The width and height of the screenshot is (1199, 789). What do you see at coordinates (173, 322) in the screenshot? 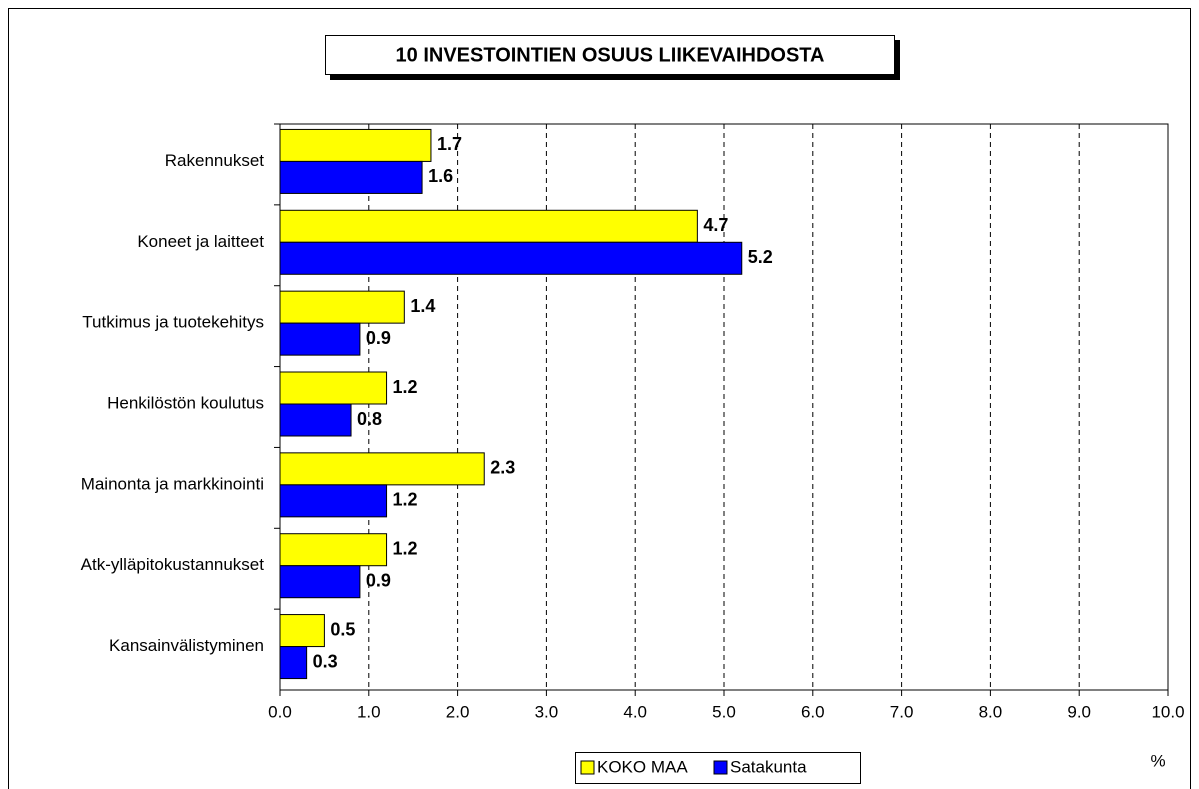
I see `y-tick-label: Tutkimus ja tuotekehitys` at bounding box center [173, 322].